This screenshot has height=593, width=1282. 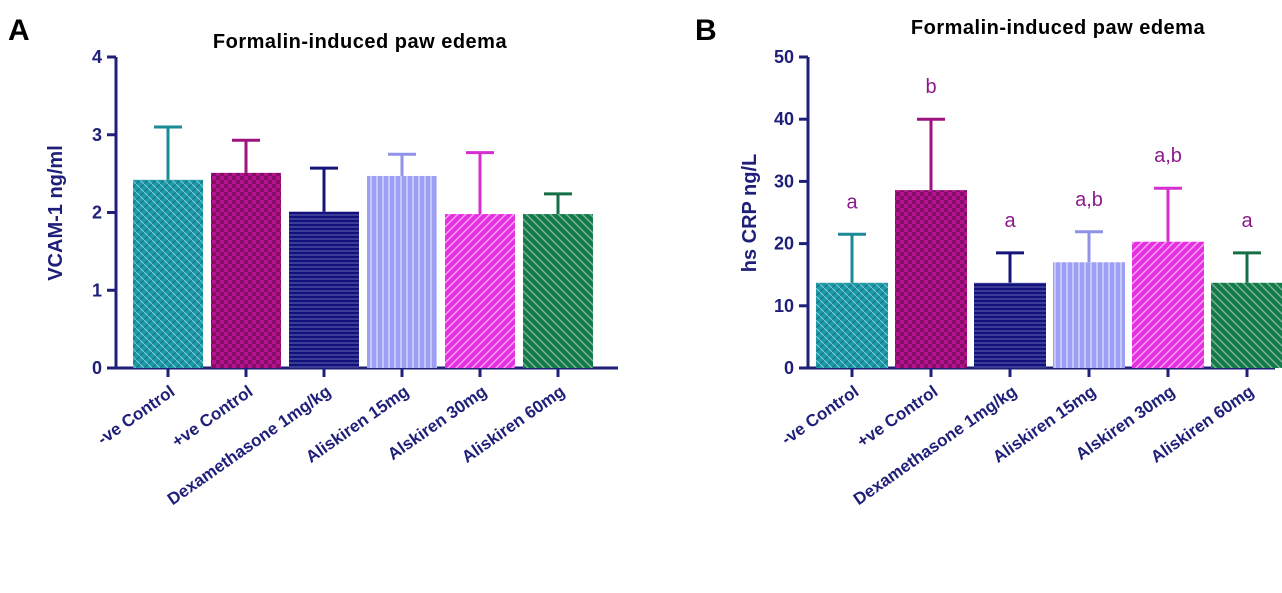 What do you see at coordinates (97, 135) in the screenshot?
I see `y-tick-label: 3` at bounding box center [97, 135].